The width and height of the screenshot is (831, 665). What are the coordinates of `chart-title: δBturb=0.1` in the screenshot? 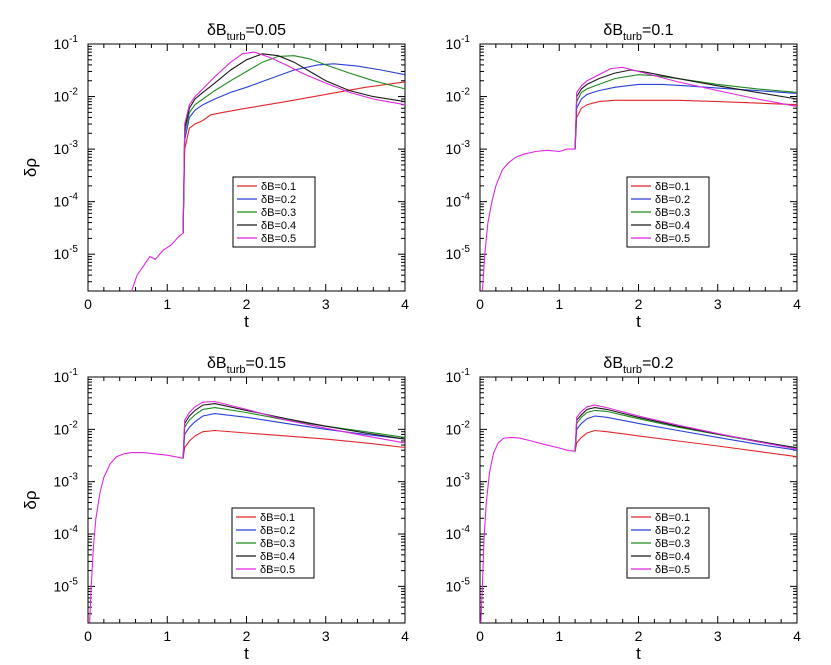 It's located at (638, 32).